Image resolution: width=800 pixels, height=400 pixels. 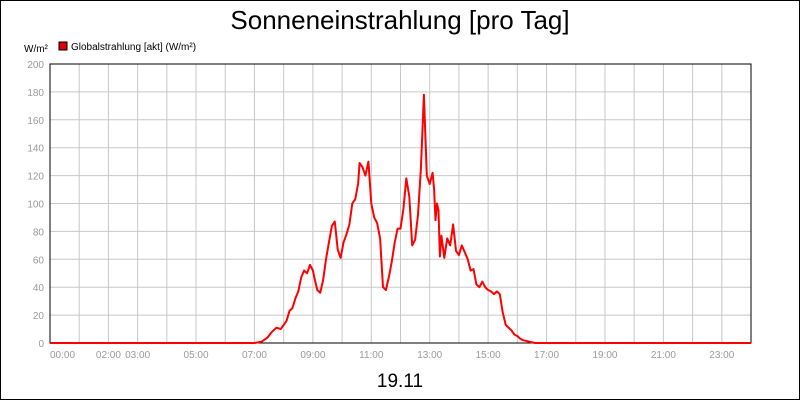 I want to click on x-tick-label: 02:00, so click(x=108, y=355).